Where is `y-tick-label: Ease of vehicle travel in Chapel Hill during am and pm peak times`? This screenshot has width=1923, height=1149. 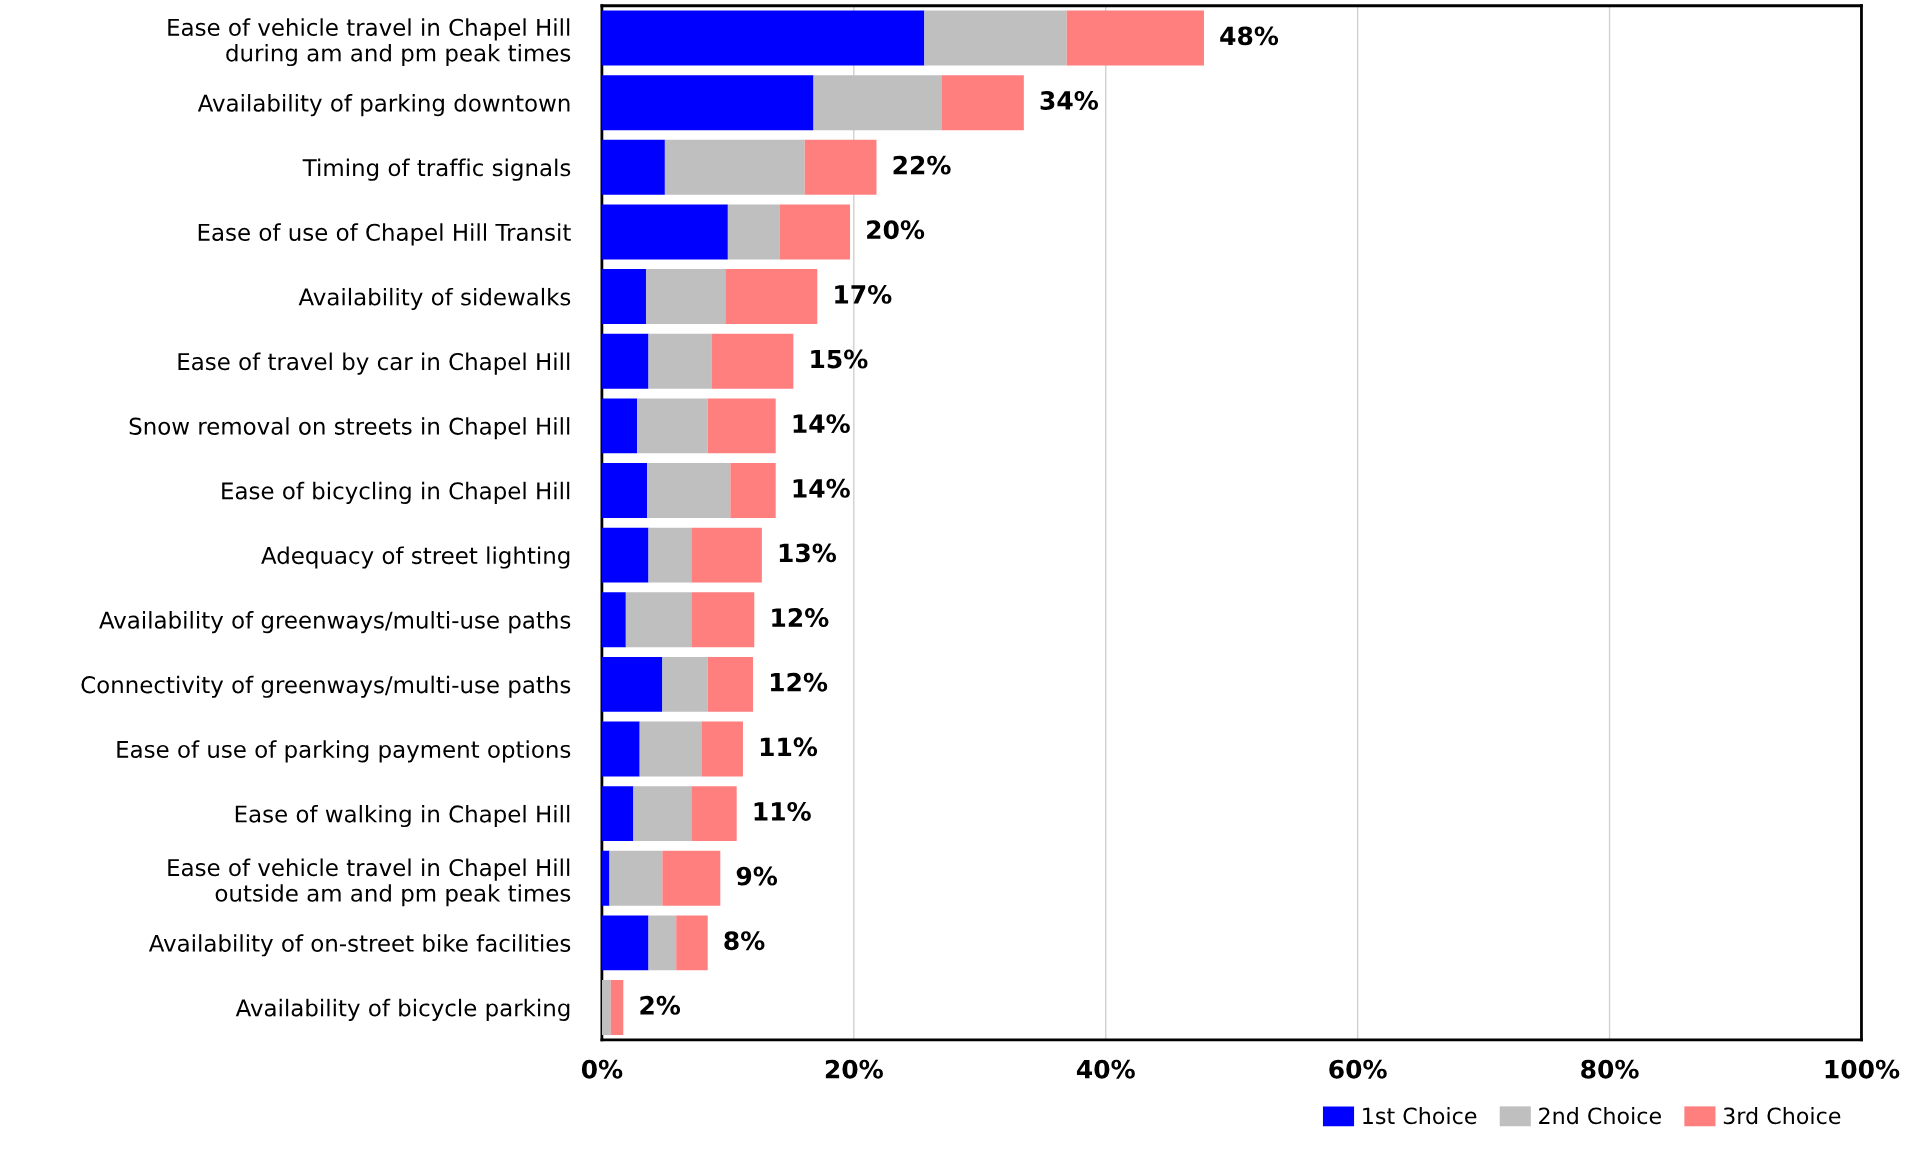
y-tick-label: Ease of vehicle travel in Chapel Hill during am and pm peak times is located at coordinates (369, 42).